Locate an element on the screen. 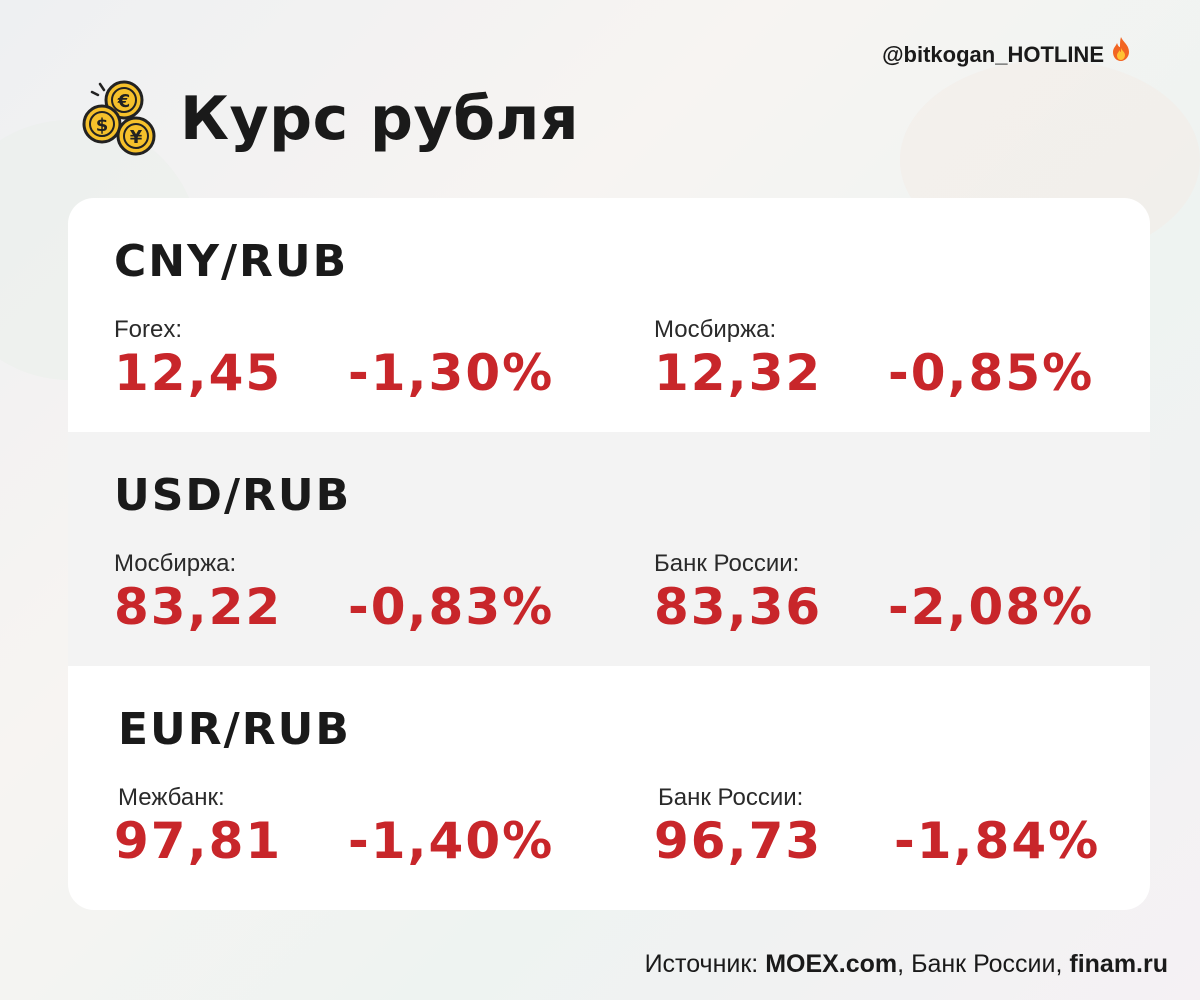  source-label: Forex: is located at coordinates (148, 329).